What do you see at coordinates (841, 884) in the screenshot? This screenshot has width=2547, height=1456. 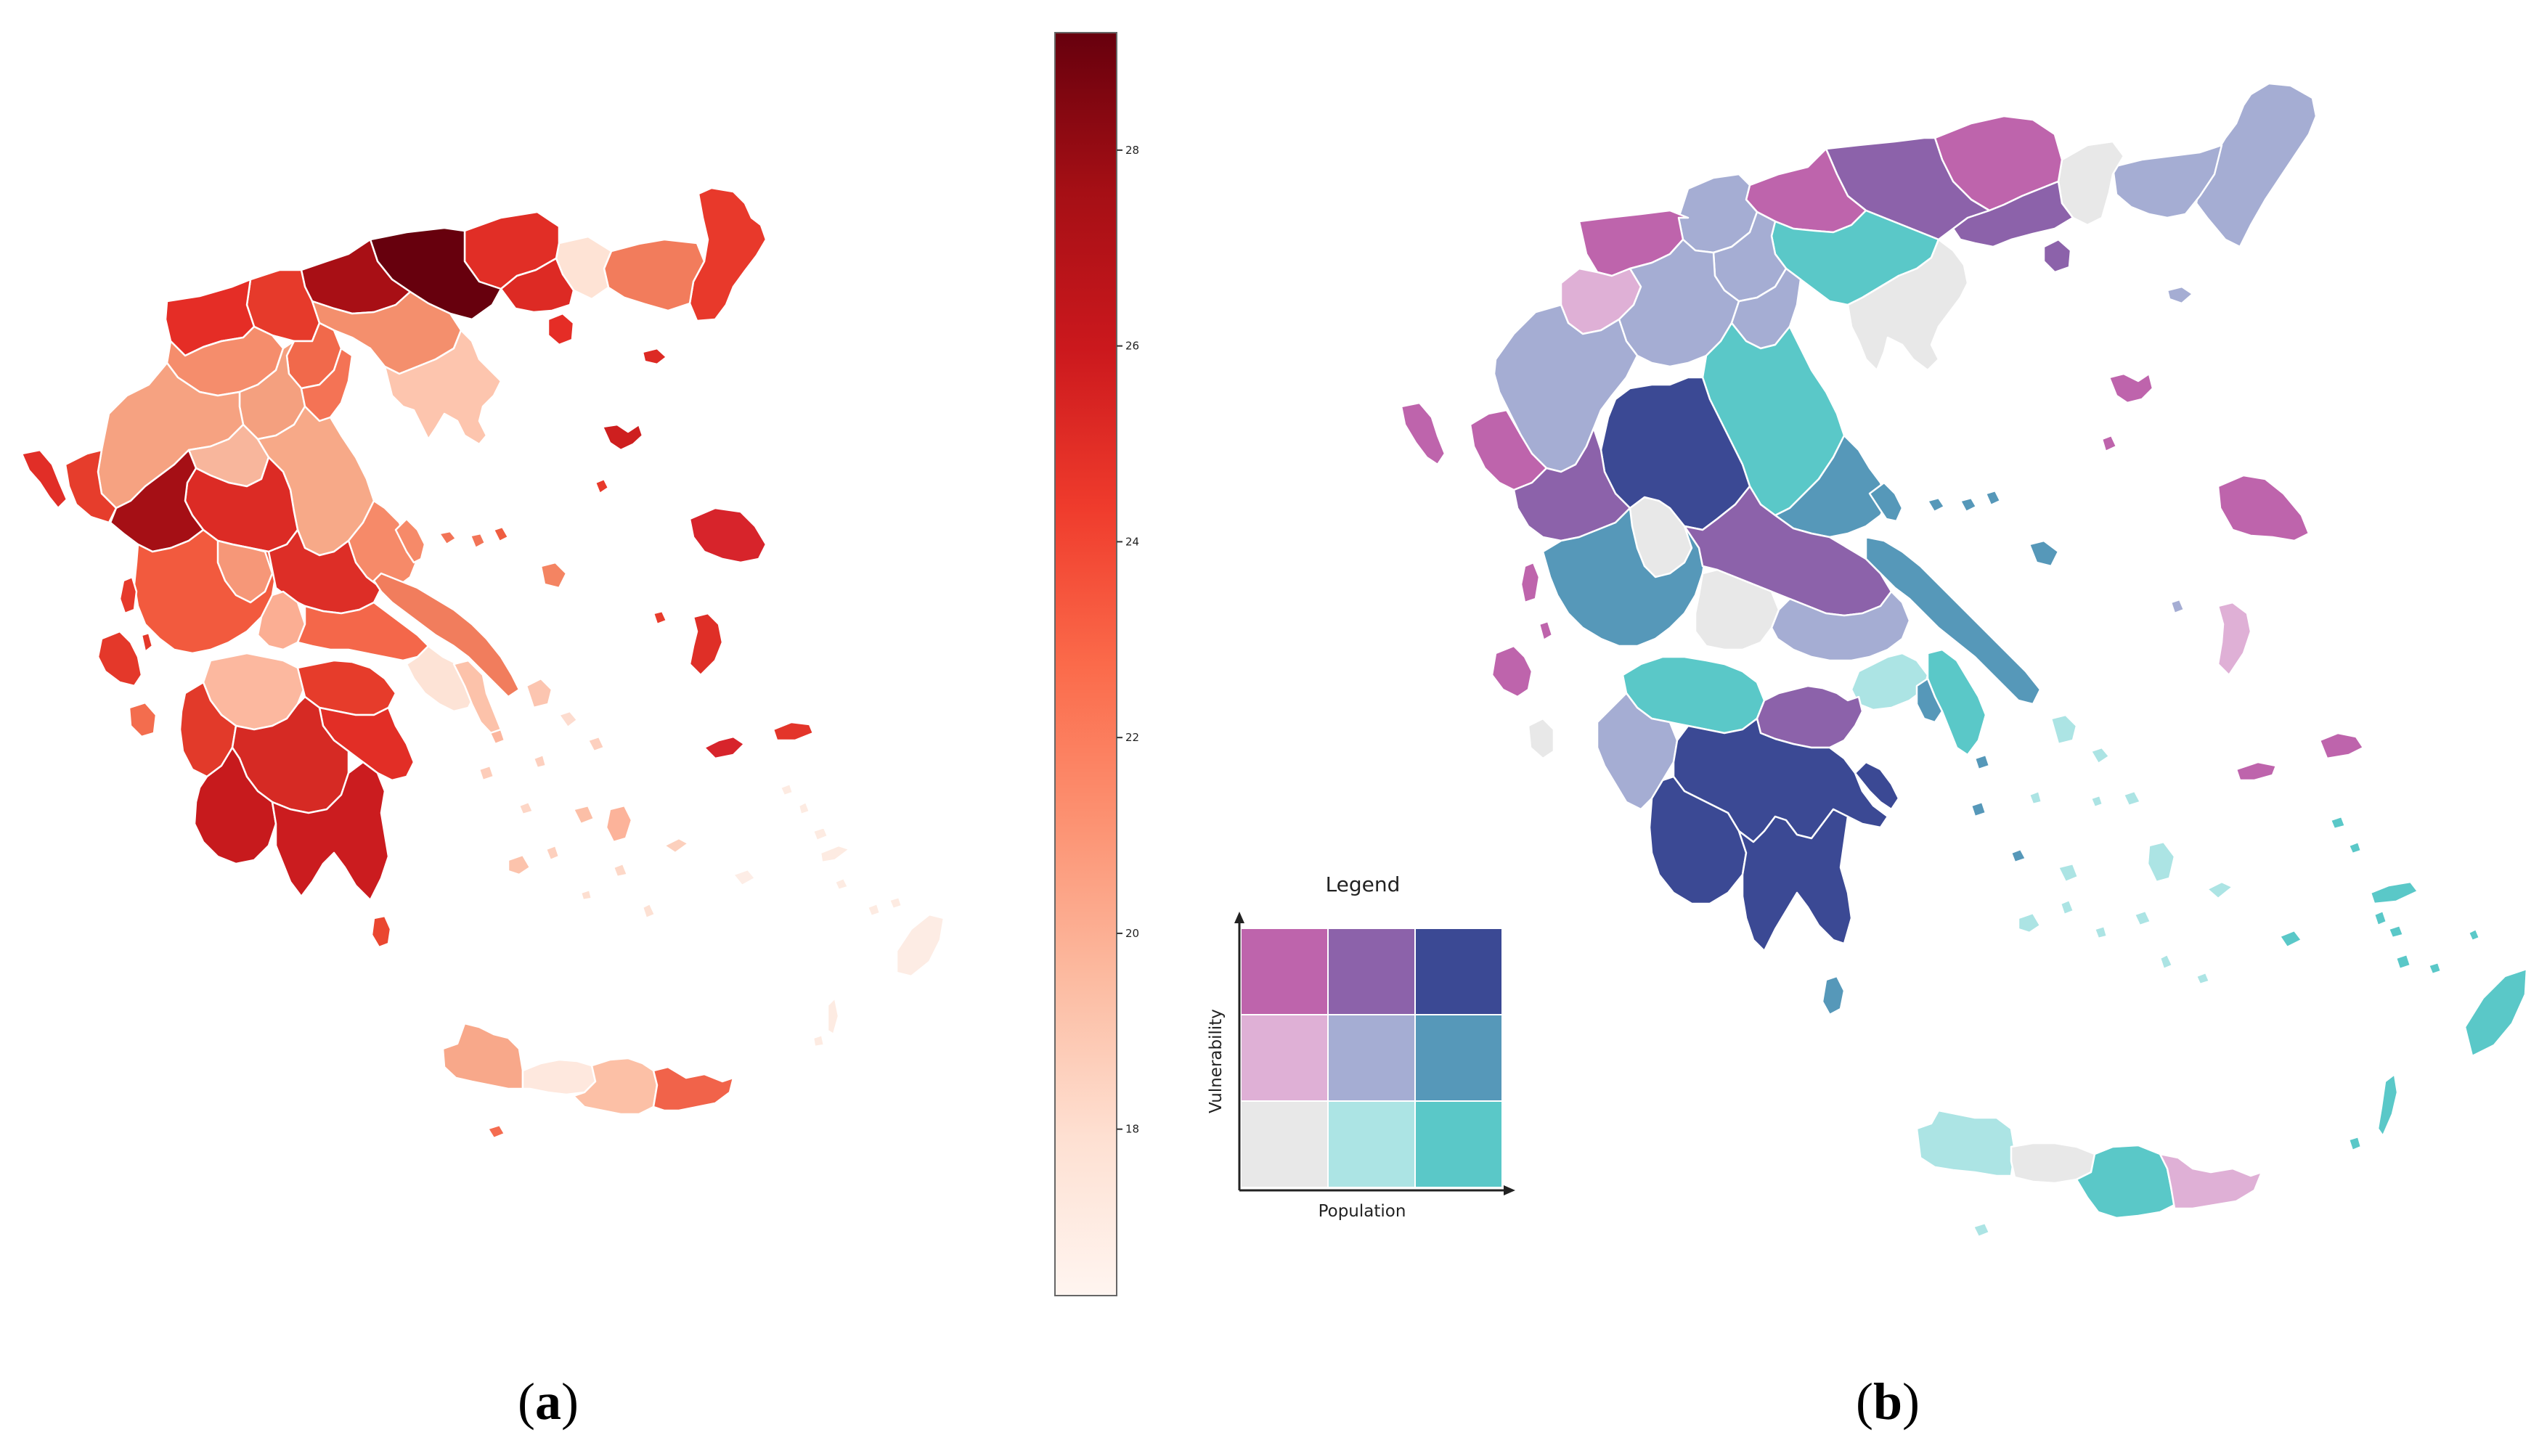 I see `region-nisyros` at bounding box center [841, 884].